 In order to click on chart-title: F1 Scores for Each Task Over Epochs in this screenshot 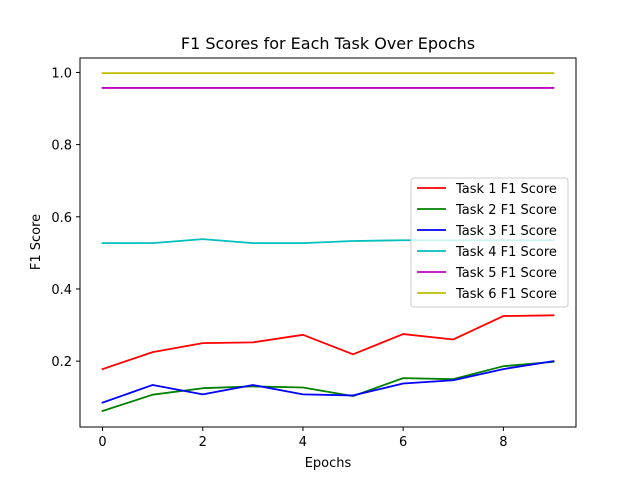, I will do `click(328, 43)`.